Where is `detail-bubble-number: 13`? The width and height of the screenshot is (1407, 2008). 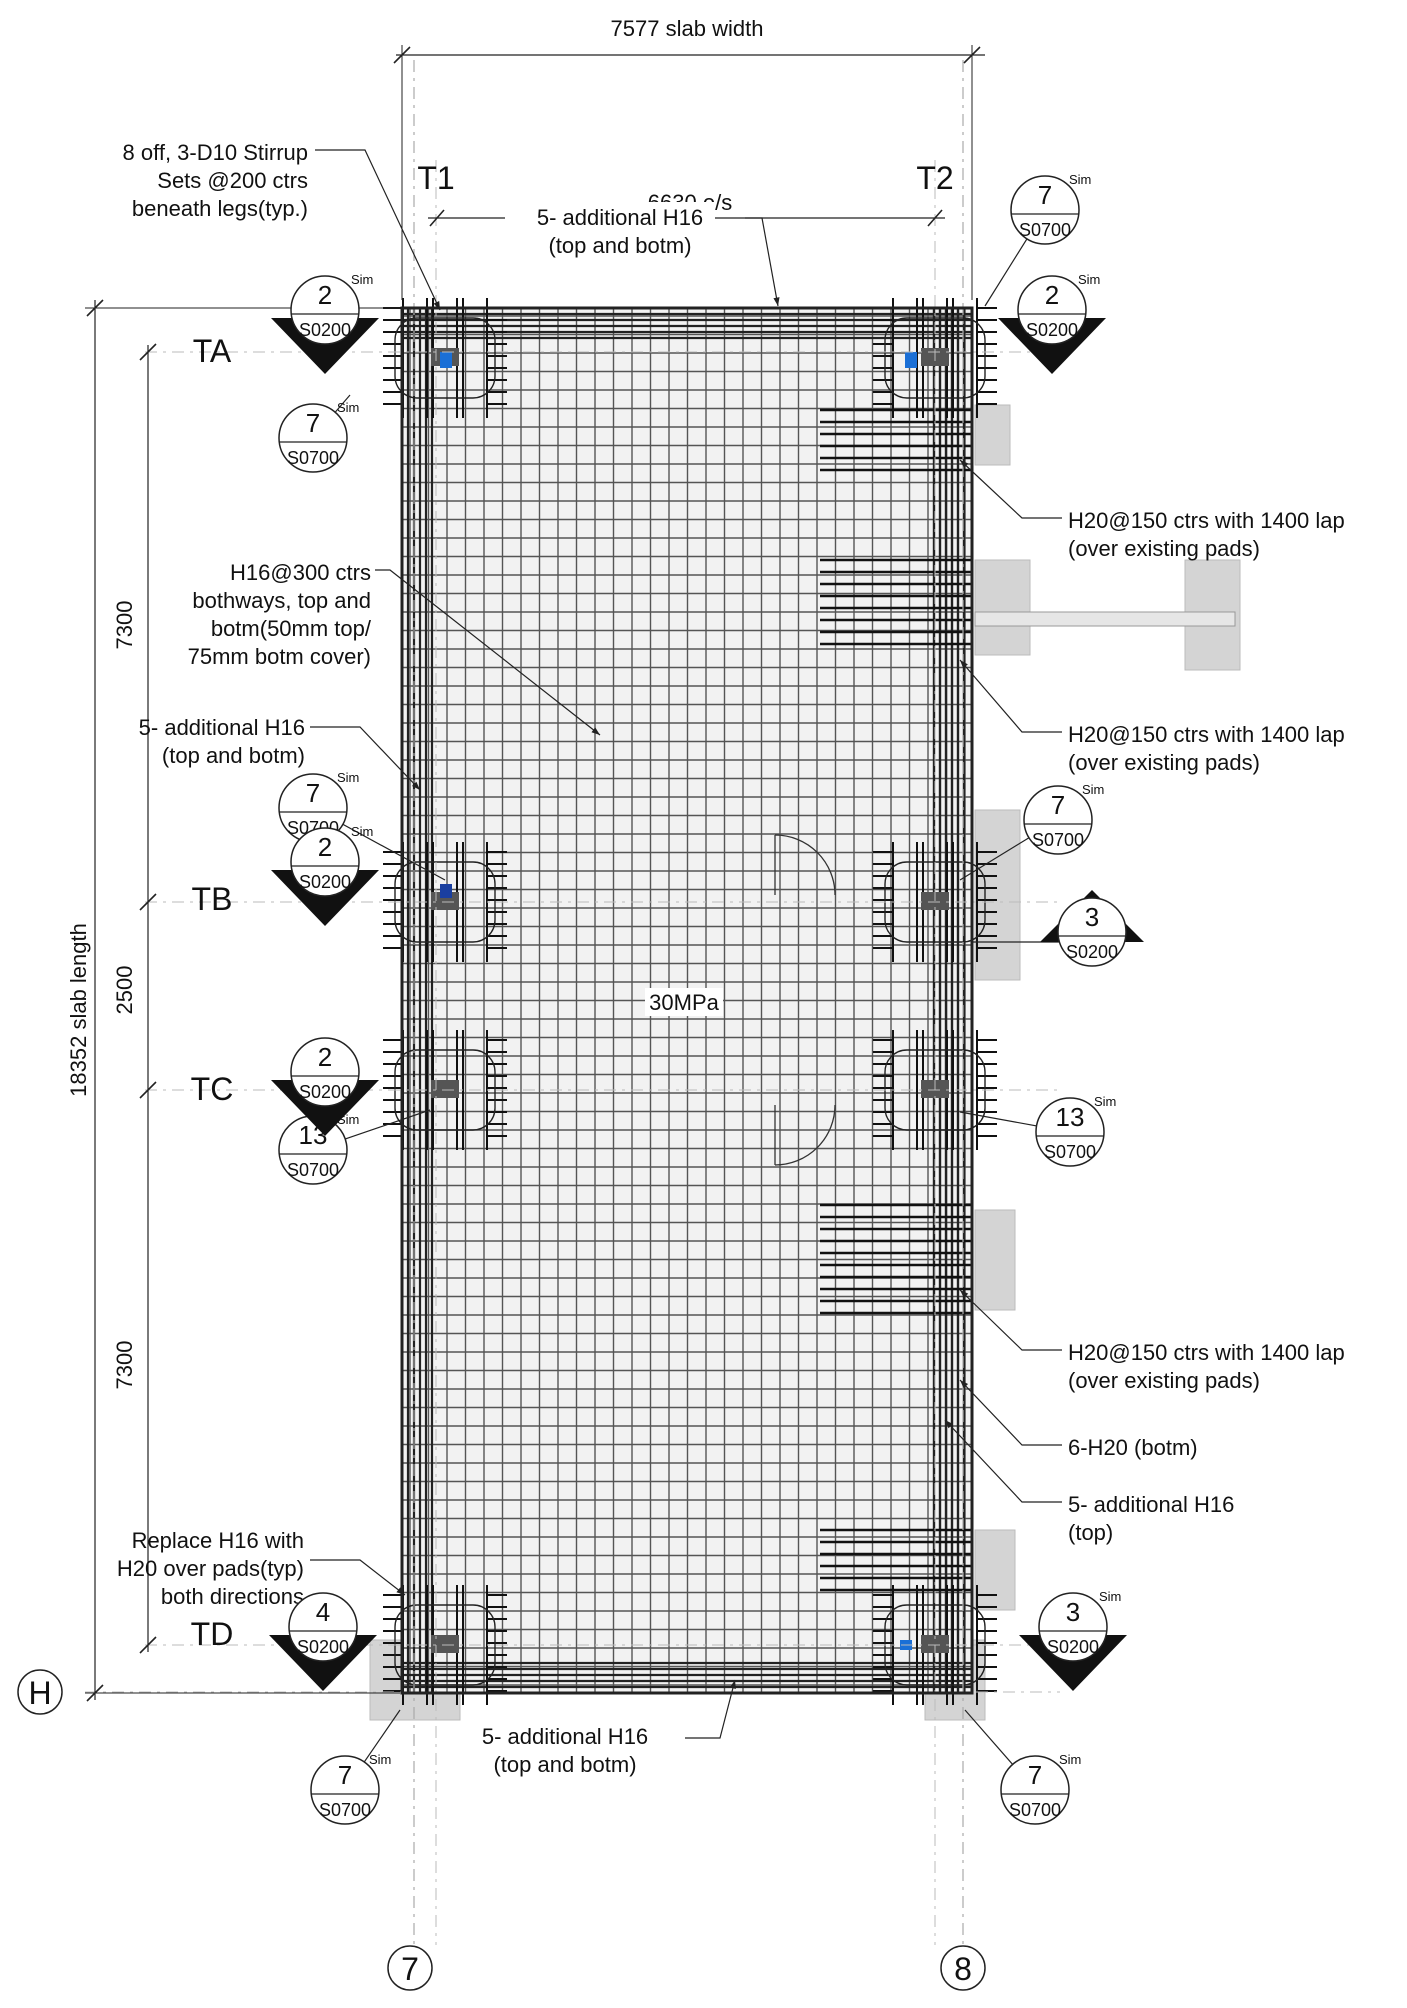
detail-bubble-number: 13 is located at coordinates (1070, 1117).